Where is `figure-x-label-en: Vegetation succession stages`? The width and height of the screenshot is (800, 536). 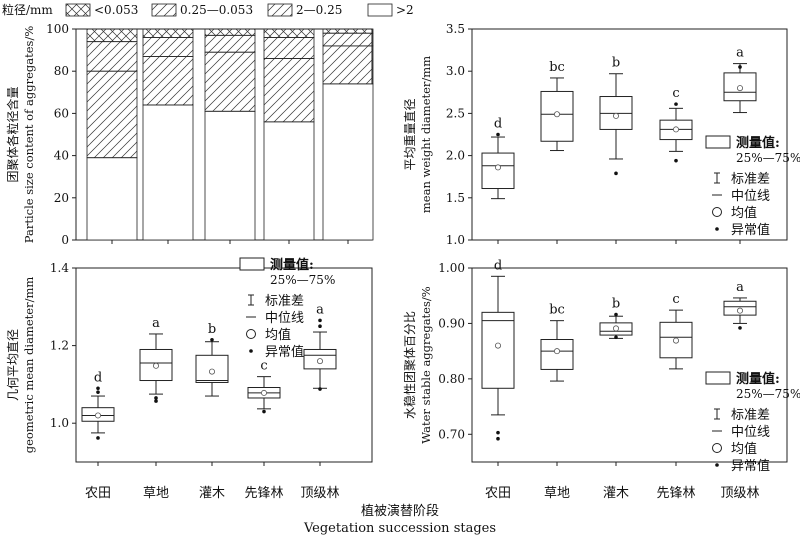
figure-x-label-en: Vegetation succession stages is located at coordinates (399, 528).